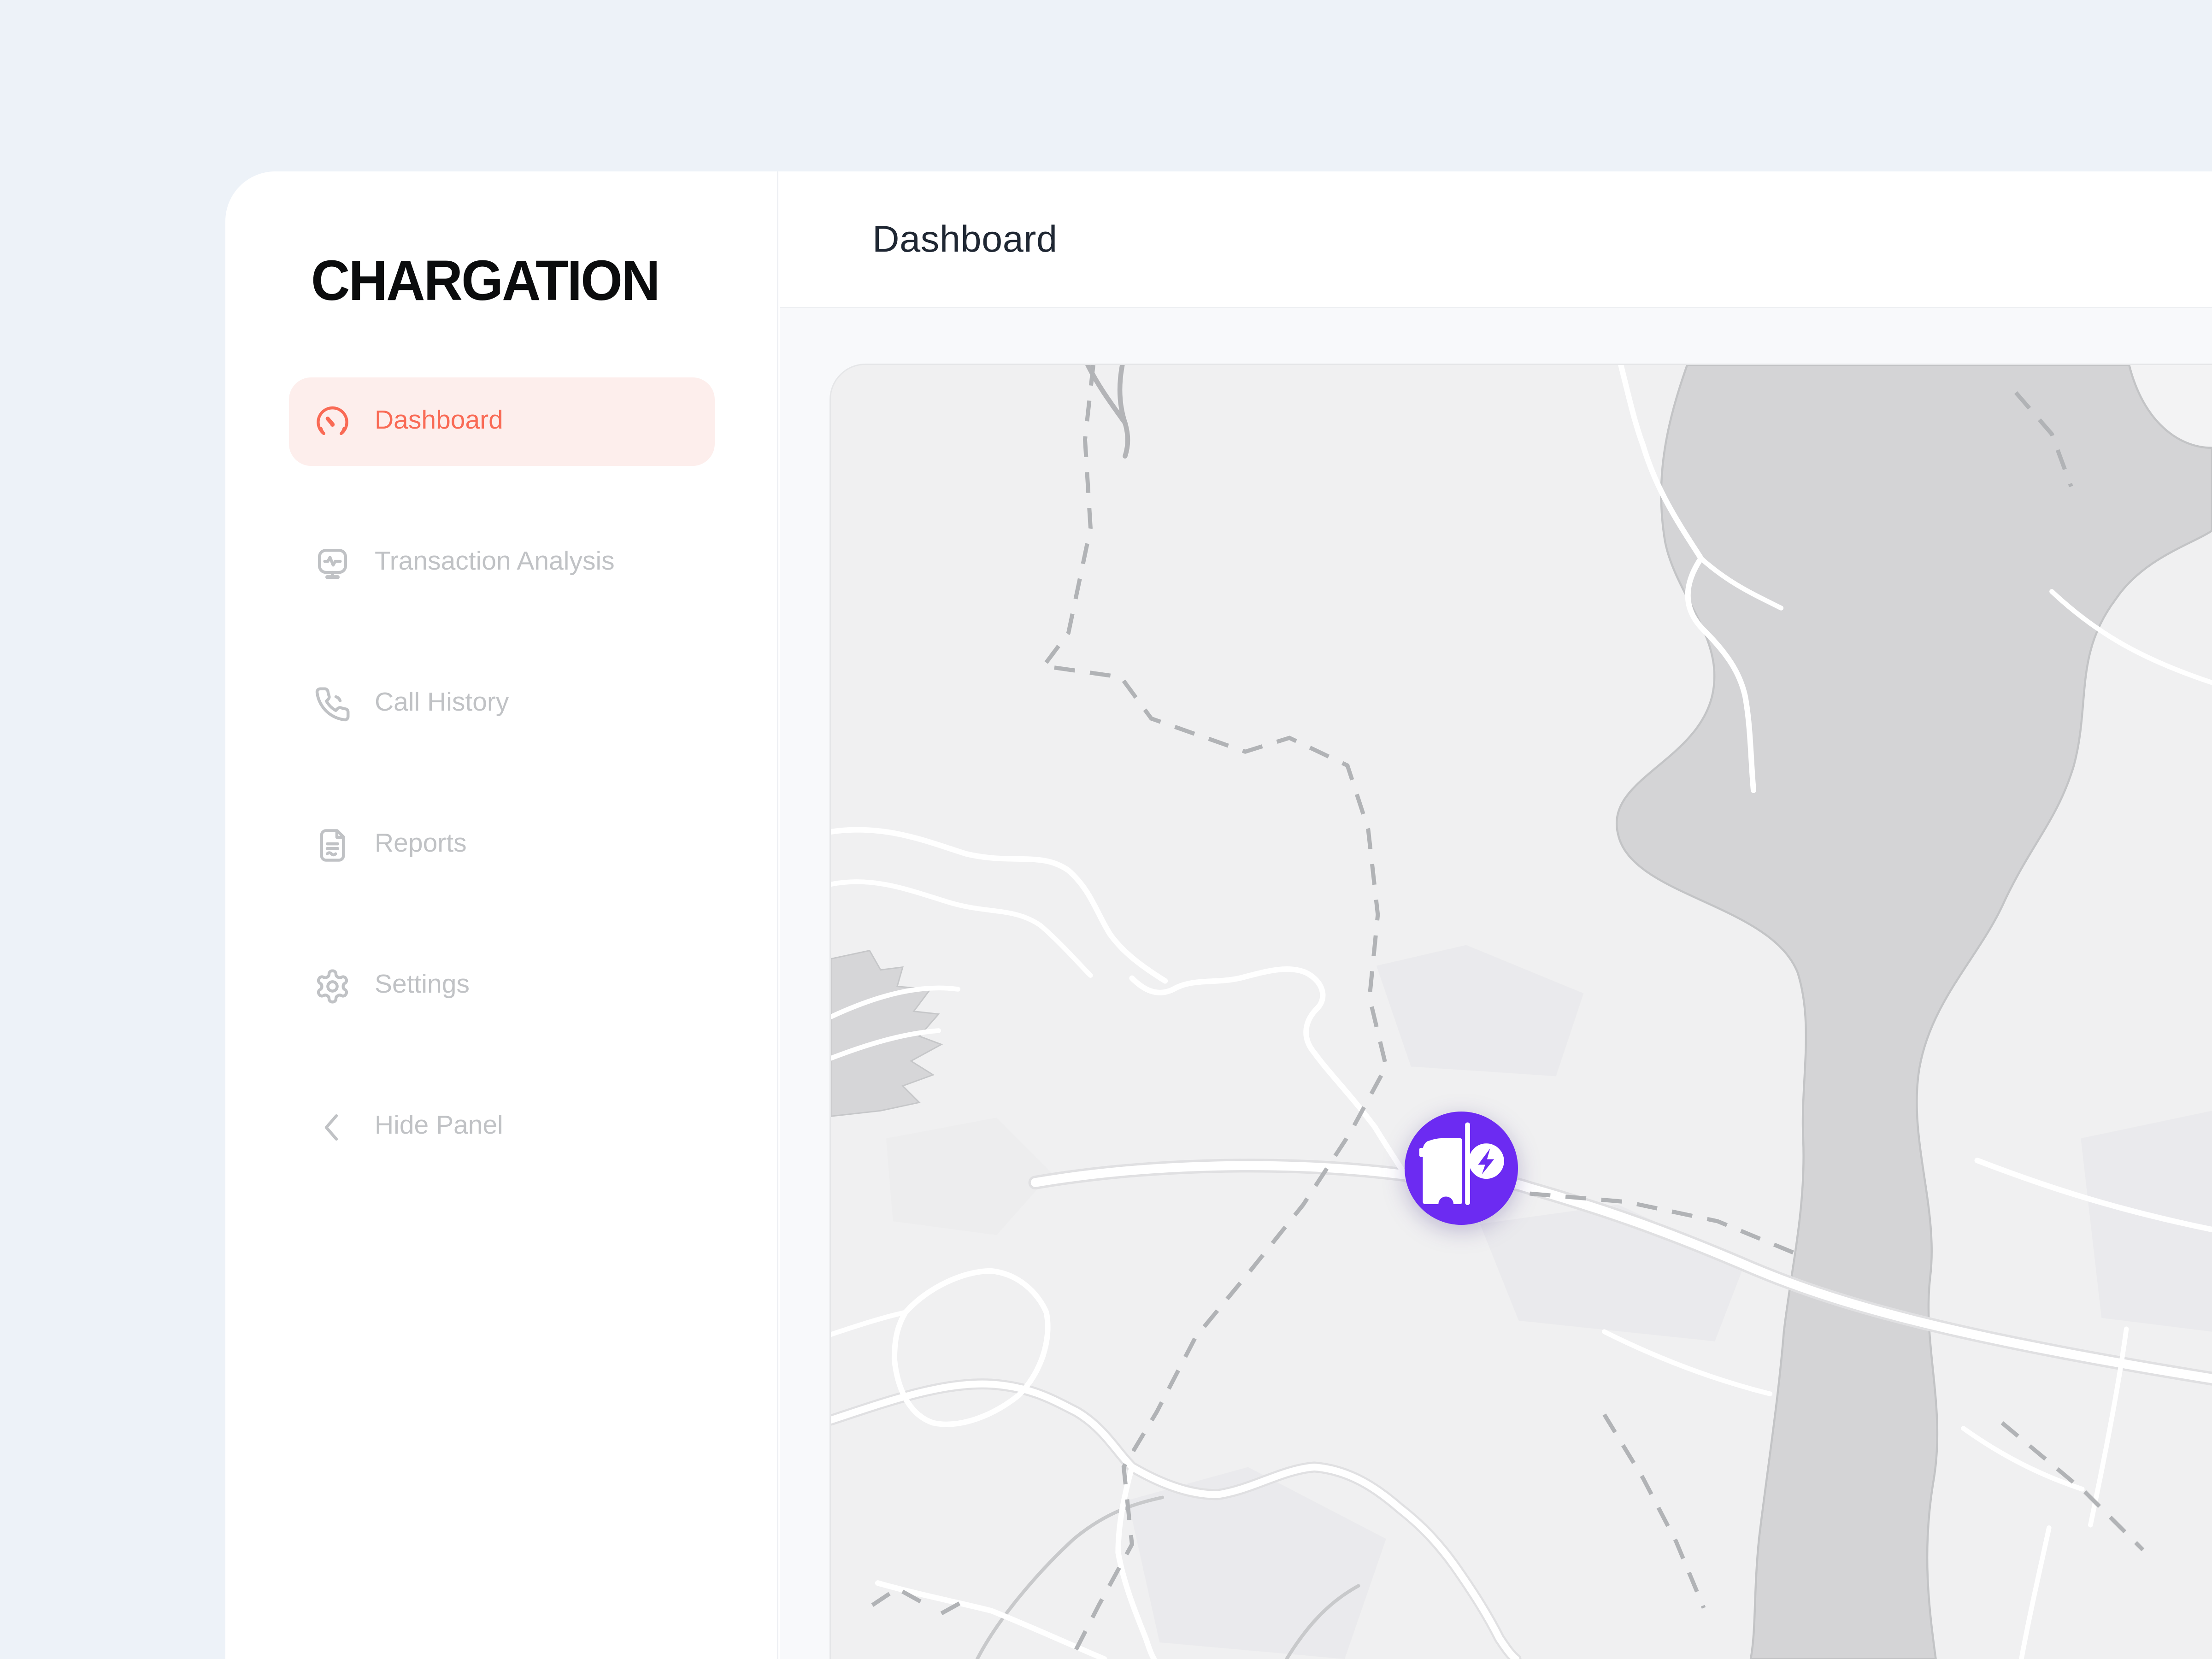 This screenshot has width=2212, height=1659. I want to click on sidebar-item-reports: Reports, so click(502, 844).